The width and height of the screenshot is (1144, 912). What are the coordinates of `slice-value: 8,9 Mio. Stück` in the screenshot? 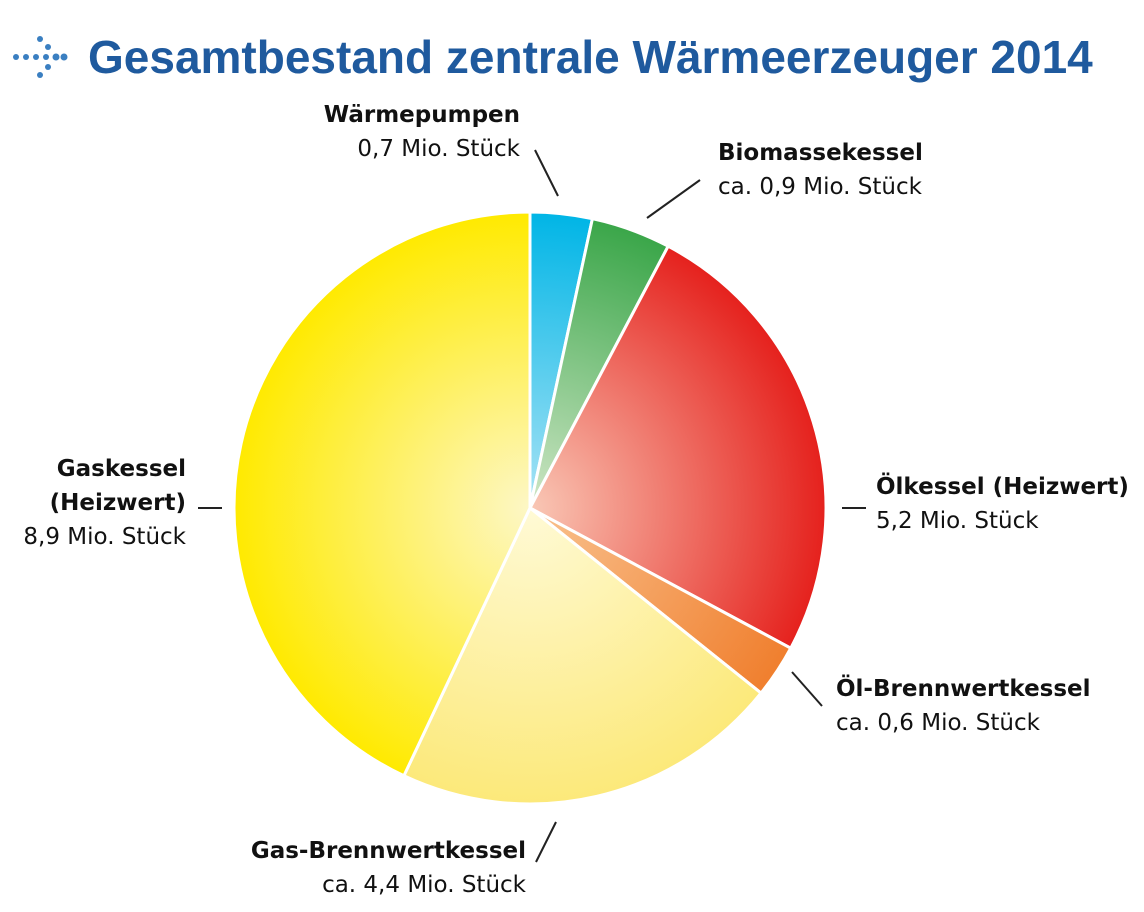 It's located at (104, 537).